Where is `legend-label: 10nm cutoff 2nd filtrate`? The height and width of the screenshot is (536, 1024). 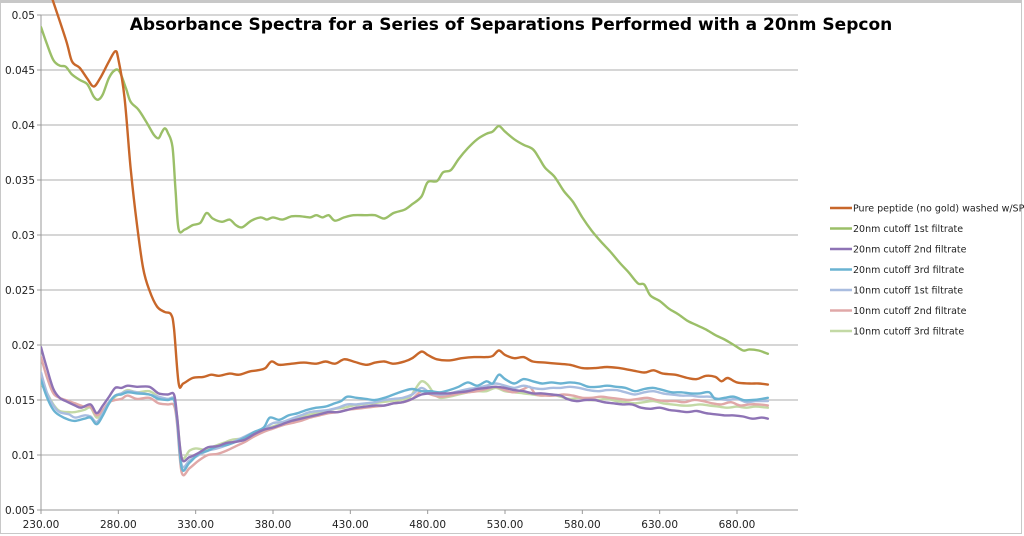 legend-label: 10nm cutoff 2nd filtrate is located at coordinates (910, 311).